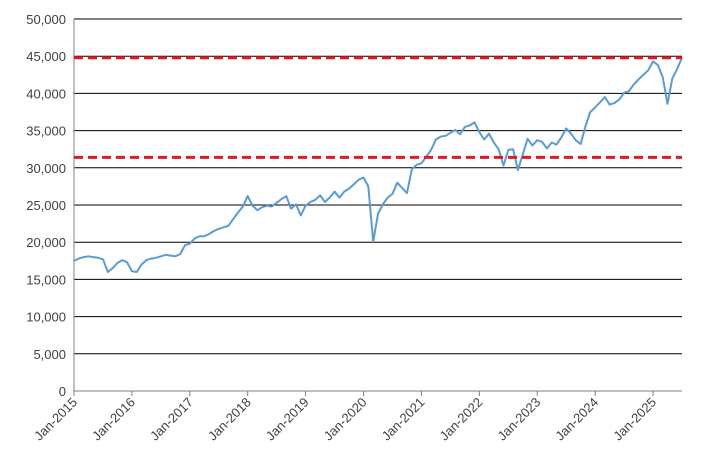 The height and width of the screenshot is (471, 716). What do you see at coordinates (113, 419) in the screenshot?
I see `x-tick-label: Jan-2016` at bounding box center [113, 419].